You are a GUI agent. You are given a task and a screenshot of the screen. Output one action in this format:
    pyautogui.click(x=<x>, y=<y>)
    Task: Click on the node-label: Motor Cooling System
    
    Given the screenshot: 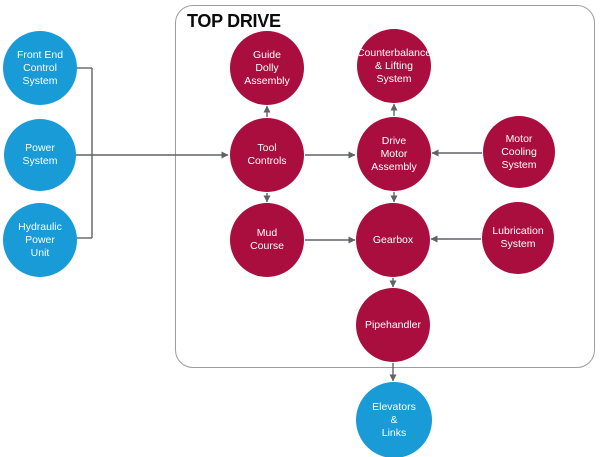 What is the action you would take?
    pyautogui.click(x=519, y=151)
    